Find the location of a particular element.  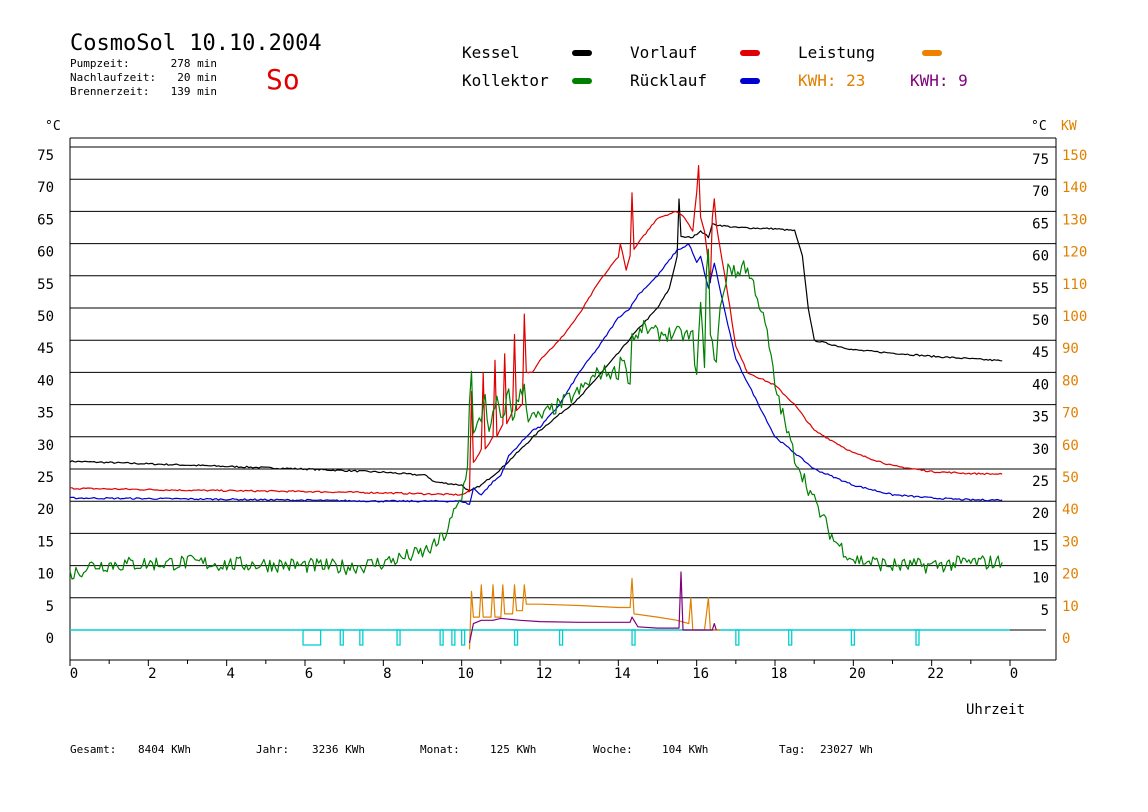

y-tick-right-kw-60: 60 is located at coordinates (1070, 446).